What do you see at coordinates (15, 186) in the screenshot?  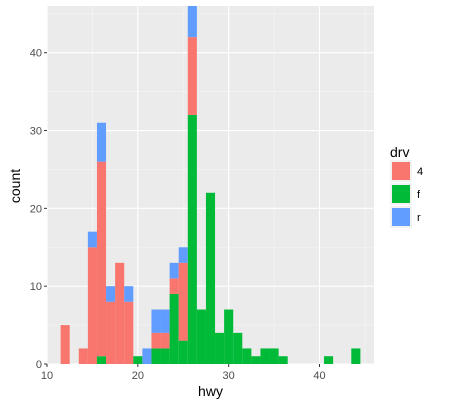 I see `y-axis-label: count` at bounding box center [15, 186].